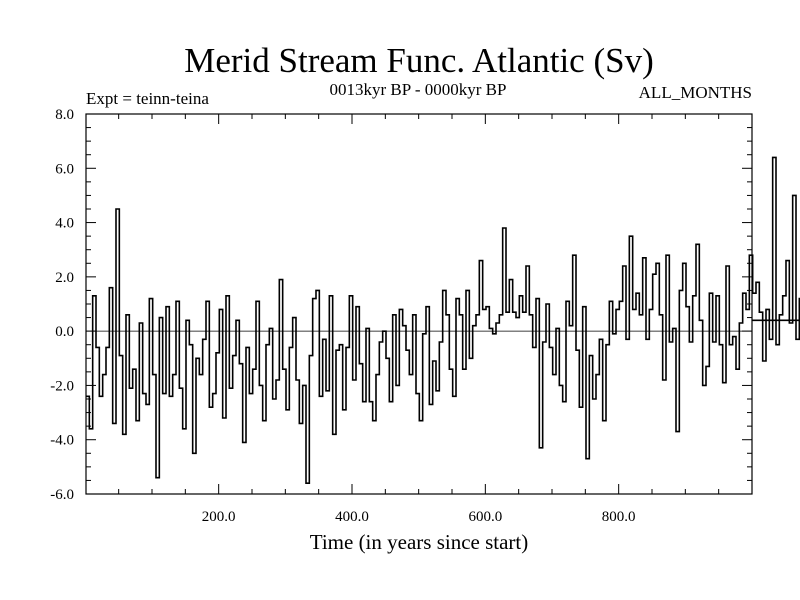 This screenshot has height=600, width=800. Describe the element at coordinates (219, 517) in the screenshot. I see `x-tick-label: 200.0` at that location.